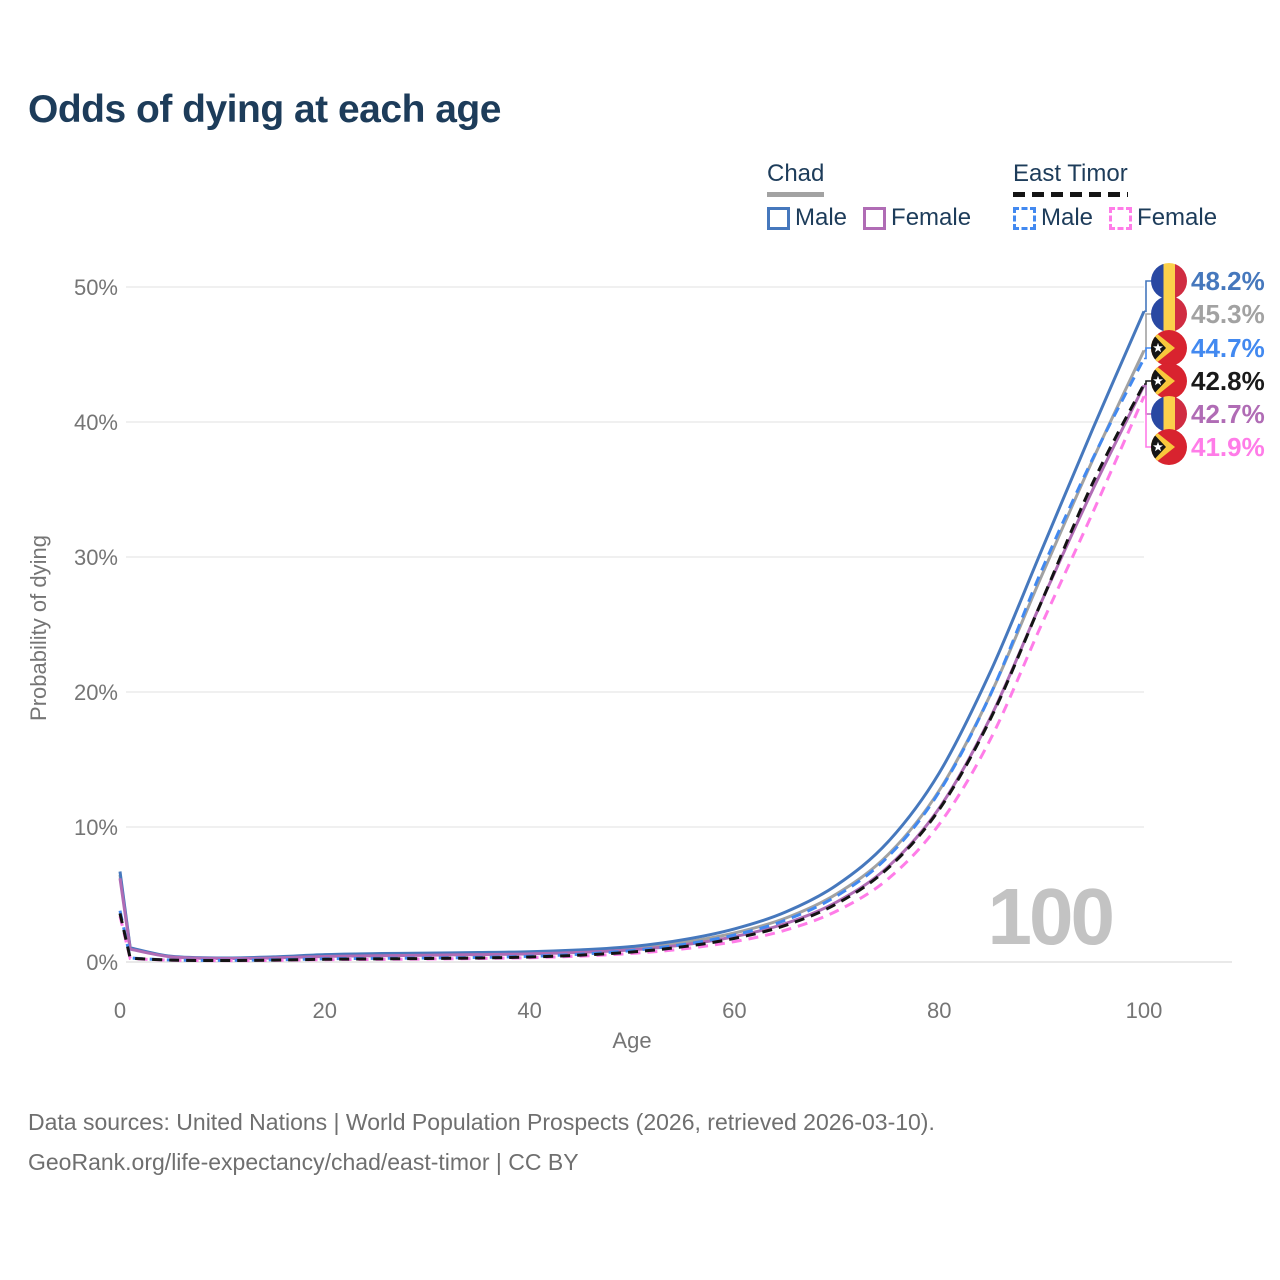  I want to click on legend-label-chad-female: Female, so click(931, 217).